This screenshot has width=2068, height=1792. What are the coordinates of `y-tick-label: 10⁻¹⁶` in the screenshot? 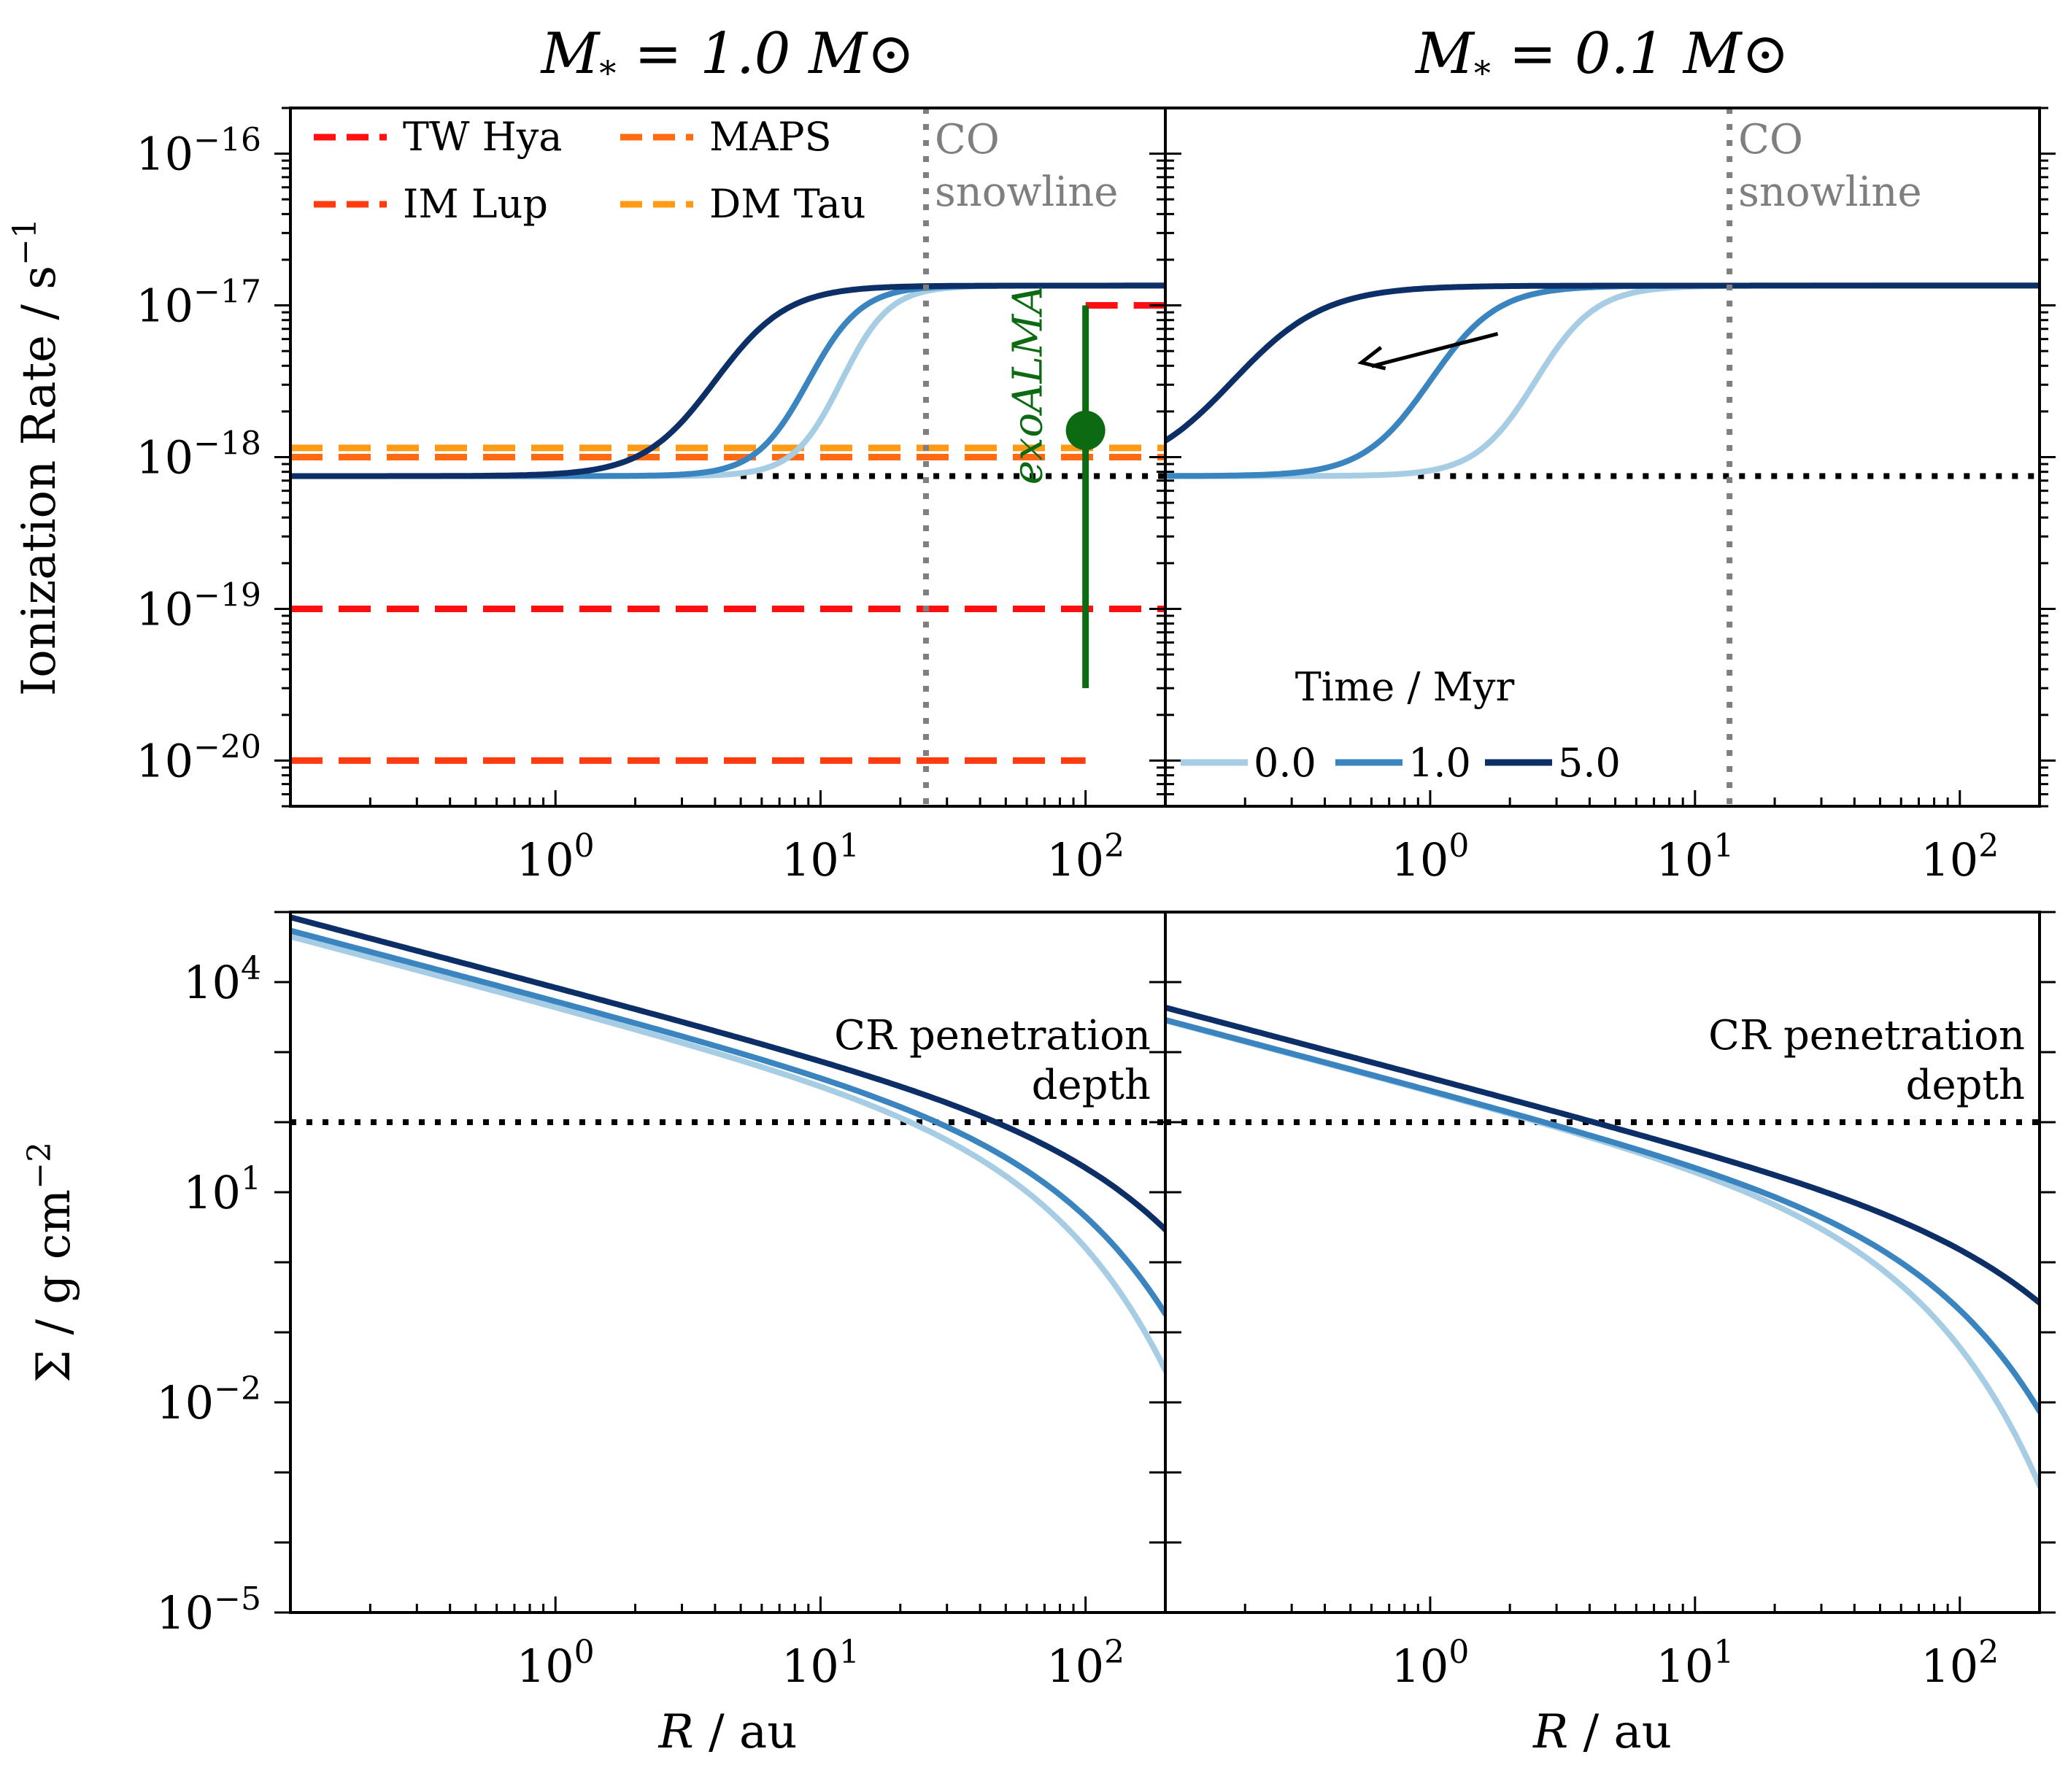 It's located at (199, 151).